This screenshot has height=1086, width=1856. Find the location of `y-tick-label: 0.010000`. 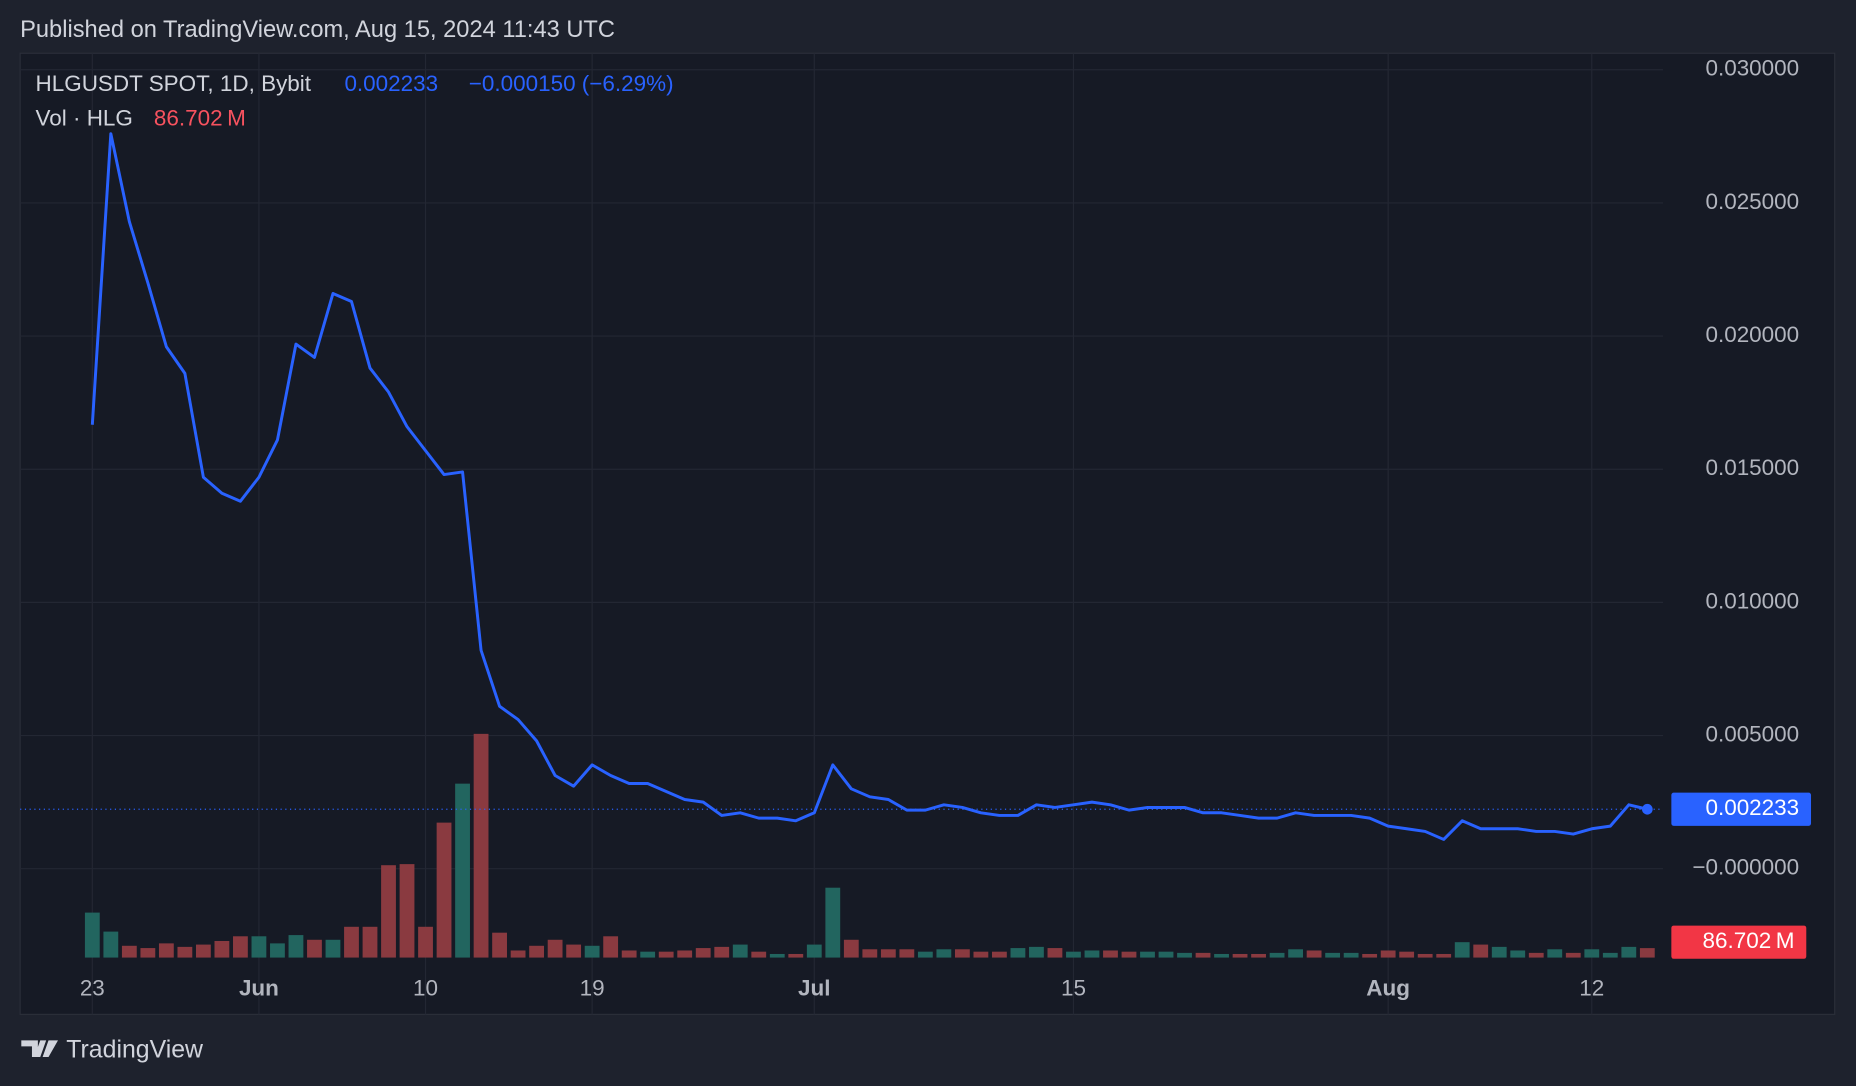

y-tick-label: 0.010000 is located at coordinates (1752, 600).